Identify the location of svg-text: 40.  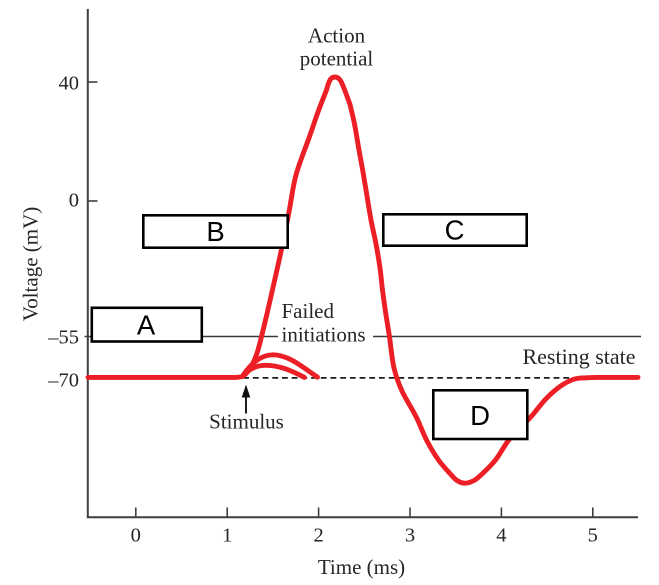
(69, 84).